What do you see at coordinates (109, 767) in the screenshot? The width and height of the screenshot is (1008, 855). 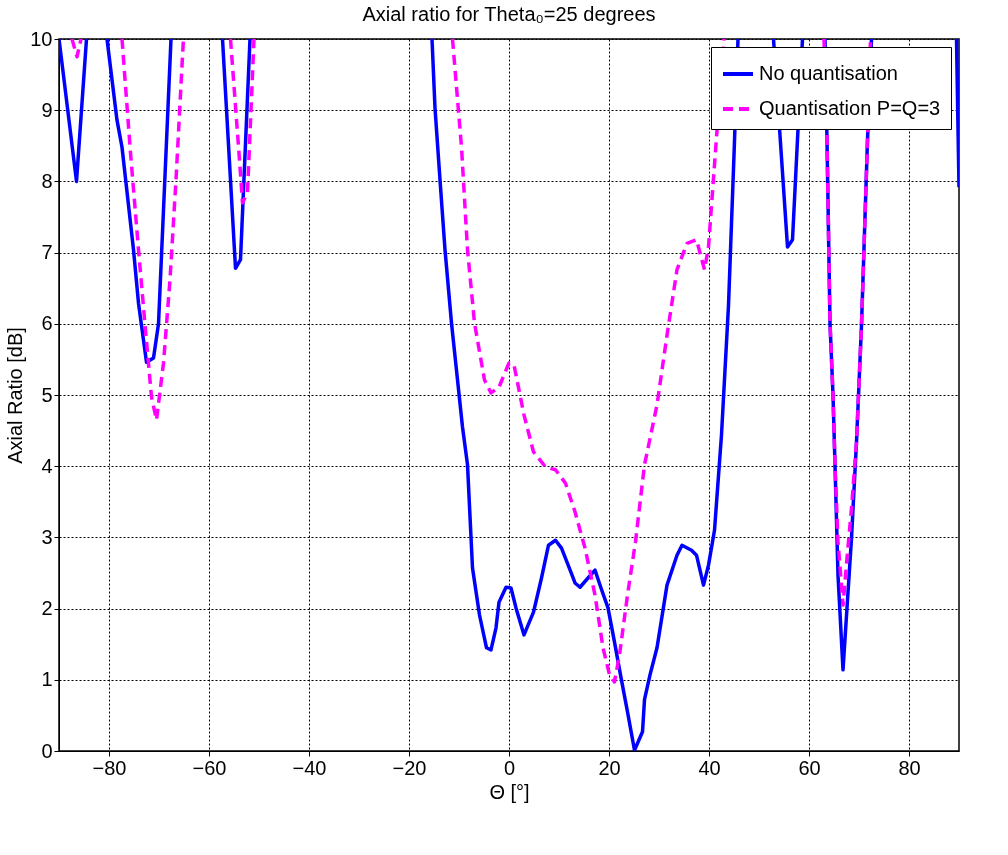 I see `x-tick-label: −80` at bounding box center [109, 767].